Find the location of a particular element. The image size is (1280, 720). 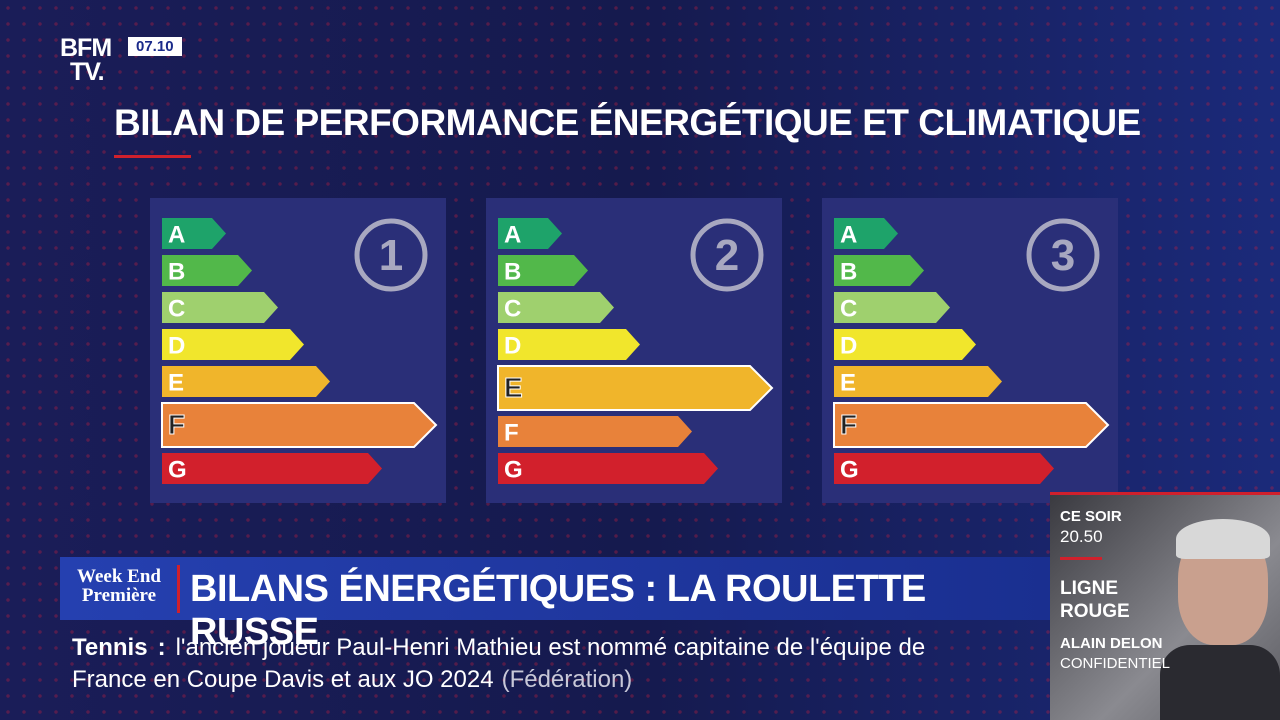

promo-label: CE SOIR is located at coordinates (1091, 516).